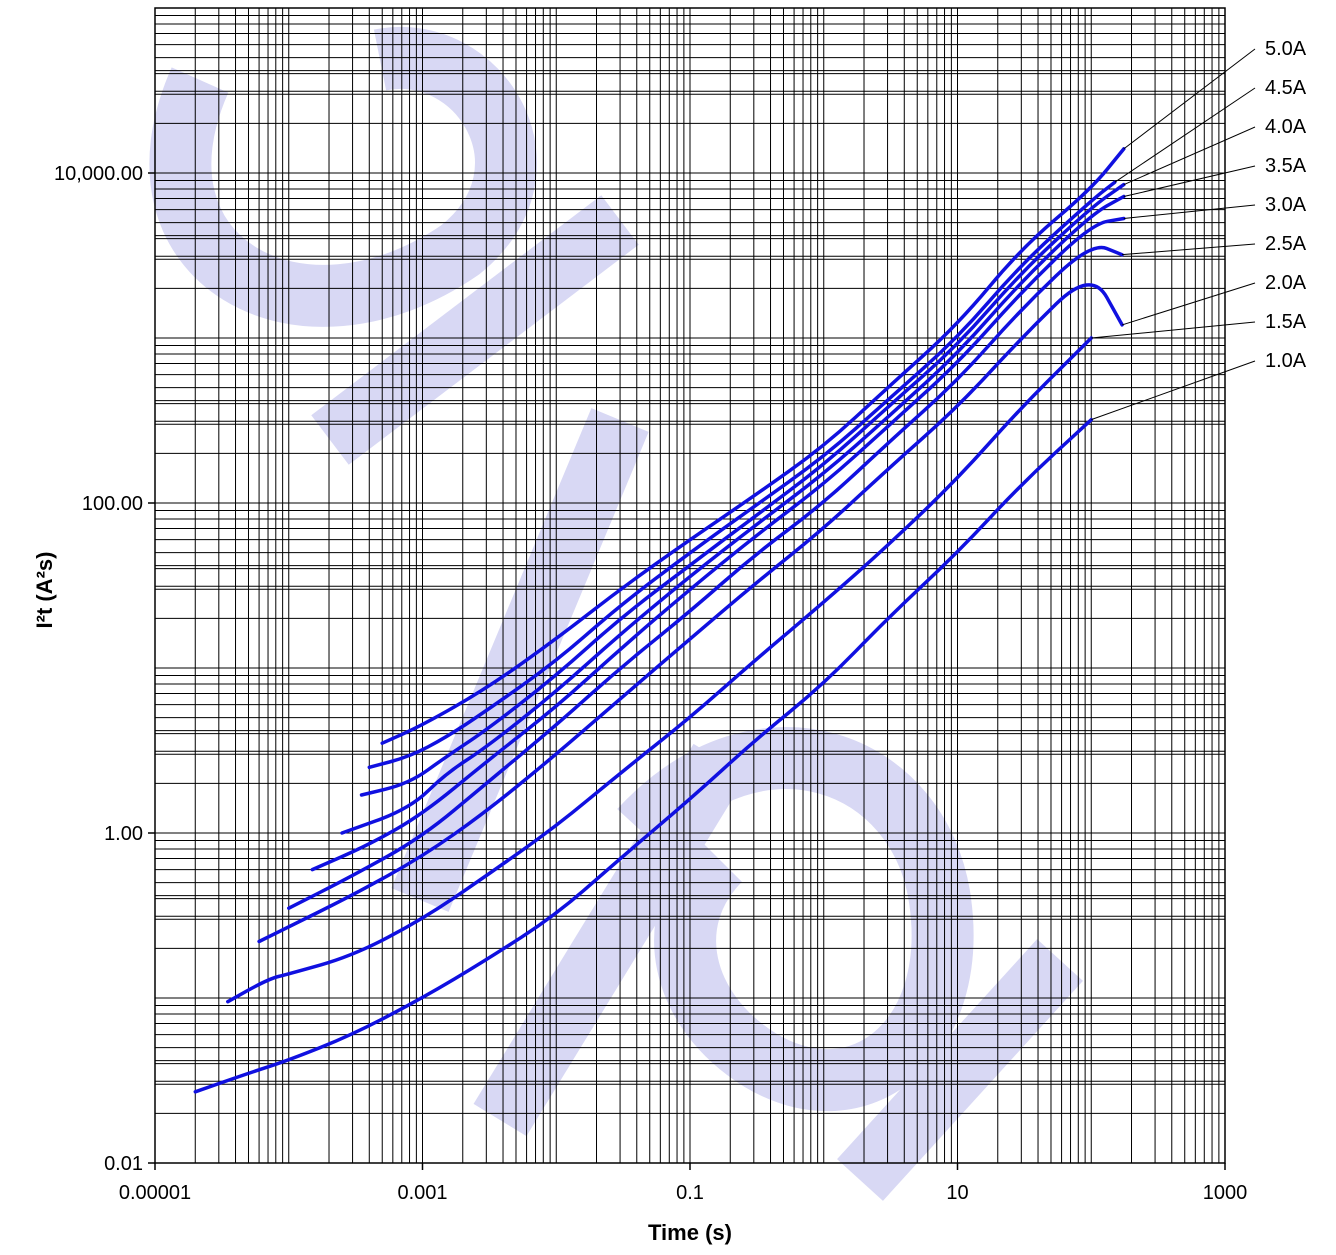  Describe the element at coordinates (1286, 283) in the screenshot. I see `series-label: 2.0A` at that location.